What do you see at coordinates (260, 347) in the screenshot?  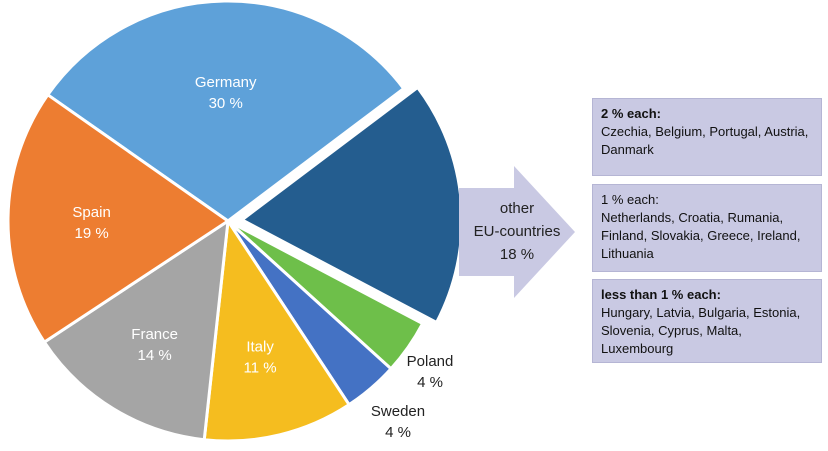 I see `slice-name-label-italy: Italy` at bounding box center [260, 347].